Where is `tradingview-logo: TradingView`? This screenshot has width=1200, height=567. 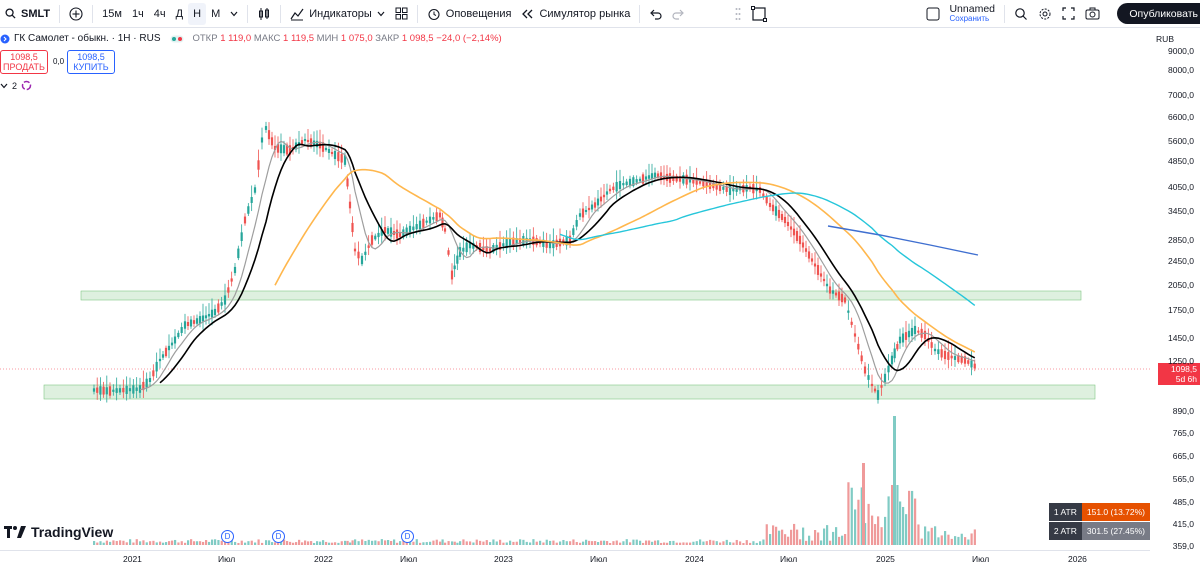 tradingview-logo: TradingView is located at coordinates (58, 532).